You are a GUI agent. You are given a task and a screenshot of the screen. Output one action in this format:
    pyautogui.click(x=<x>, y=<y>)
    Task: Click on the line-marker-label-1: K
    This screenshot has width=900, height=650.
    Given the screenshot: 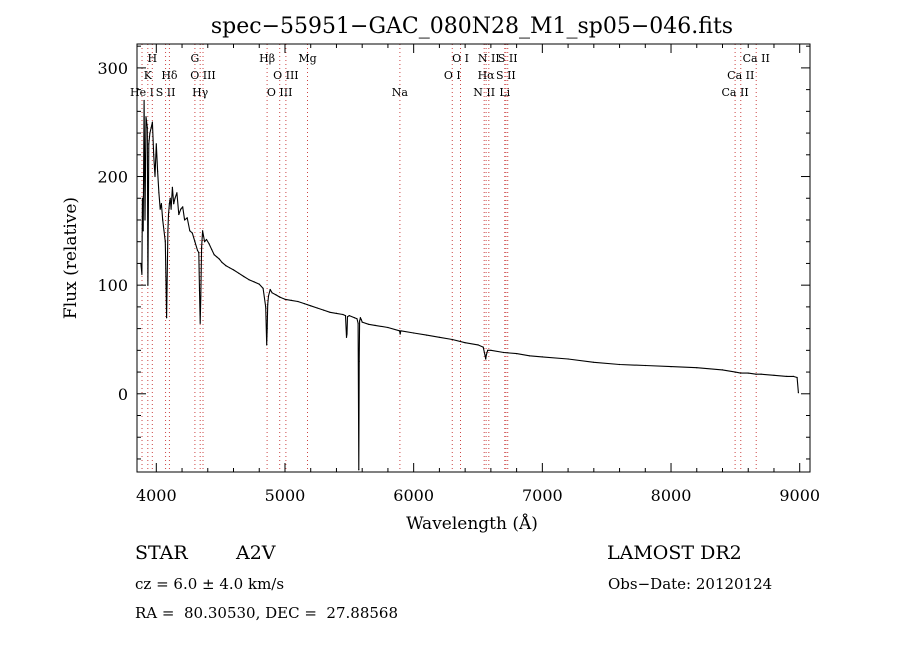 What is the action you would take?
    pyautogui.click(x=148, y=75)
    